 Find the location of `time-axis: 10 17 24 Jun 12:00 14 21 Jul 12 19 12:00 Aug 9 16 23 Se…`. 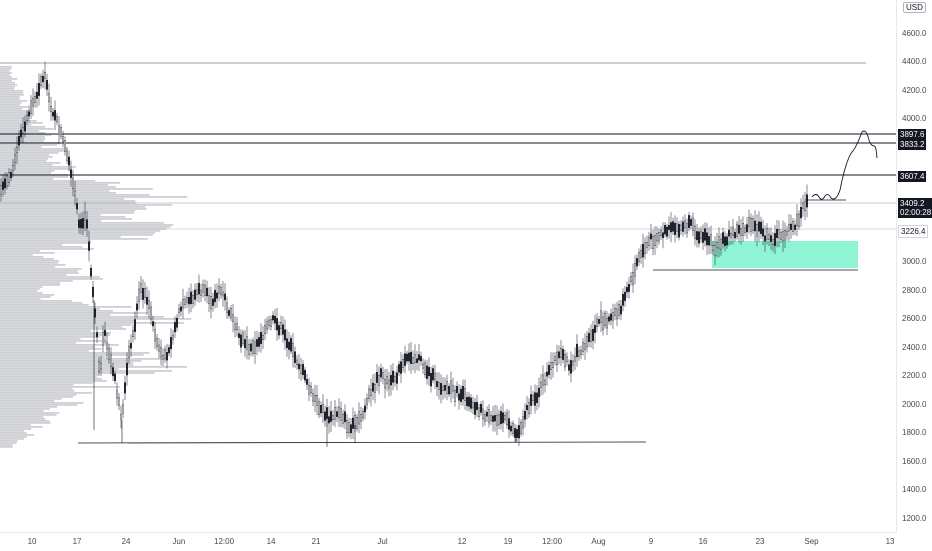

time-axis: 10 17 24 Jun 12:00 14 21 Jul 12 19 12:00 Aug 9 16 23 Se… is located at coordinates (448, 541).